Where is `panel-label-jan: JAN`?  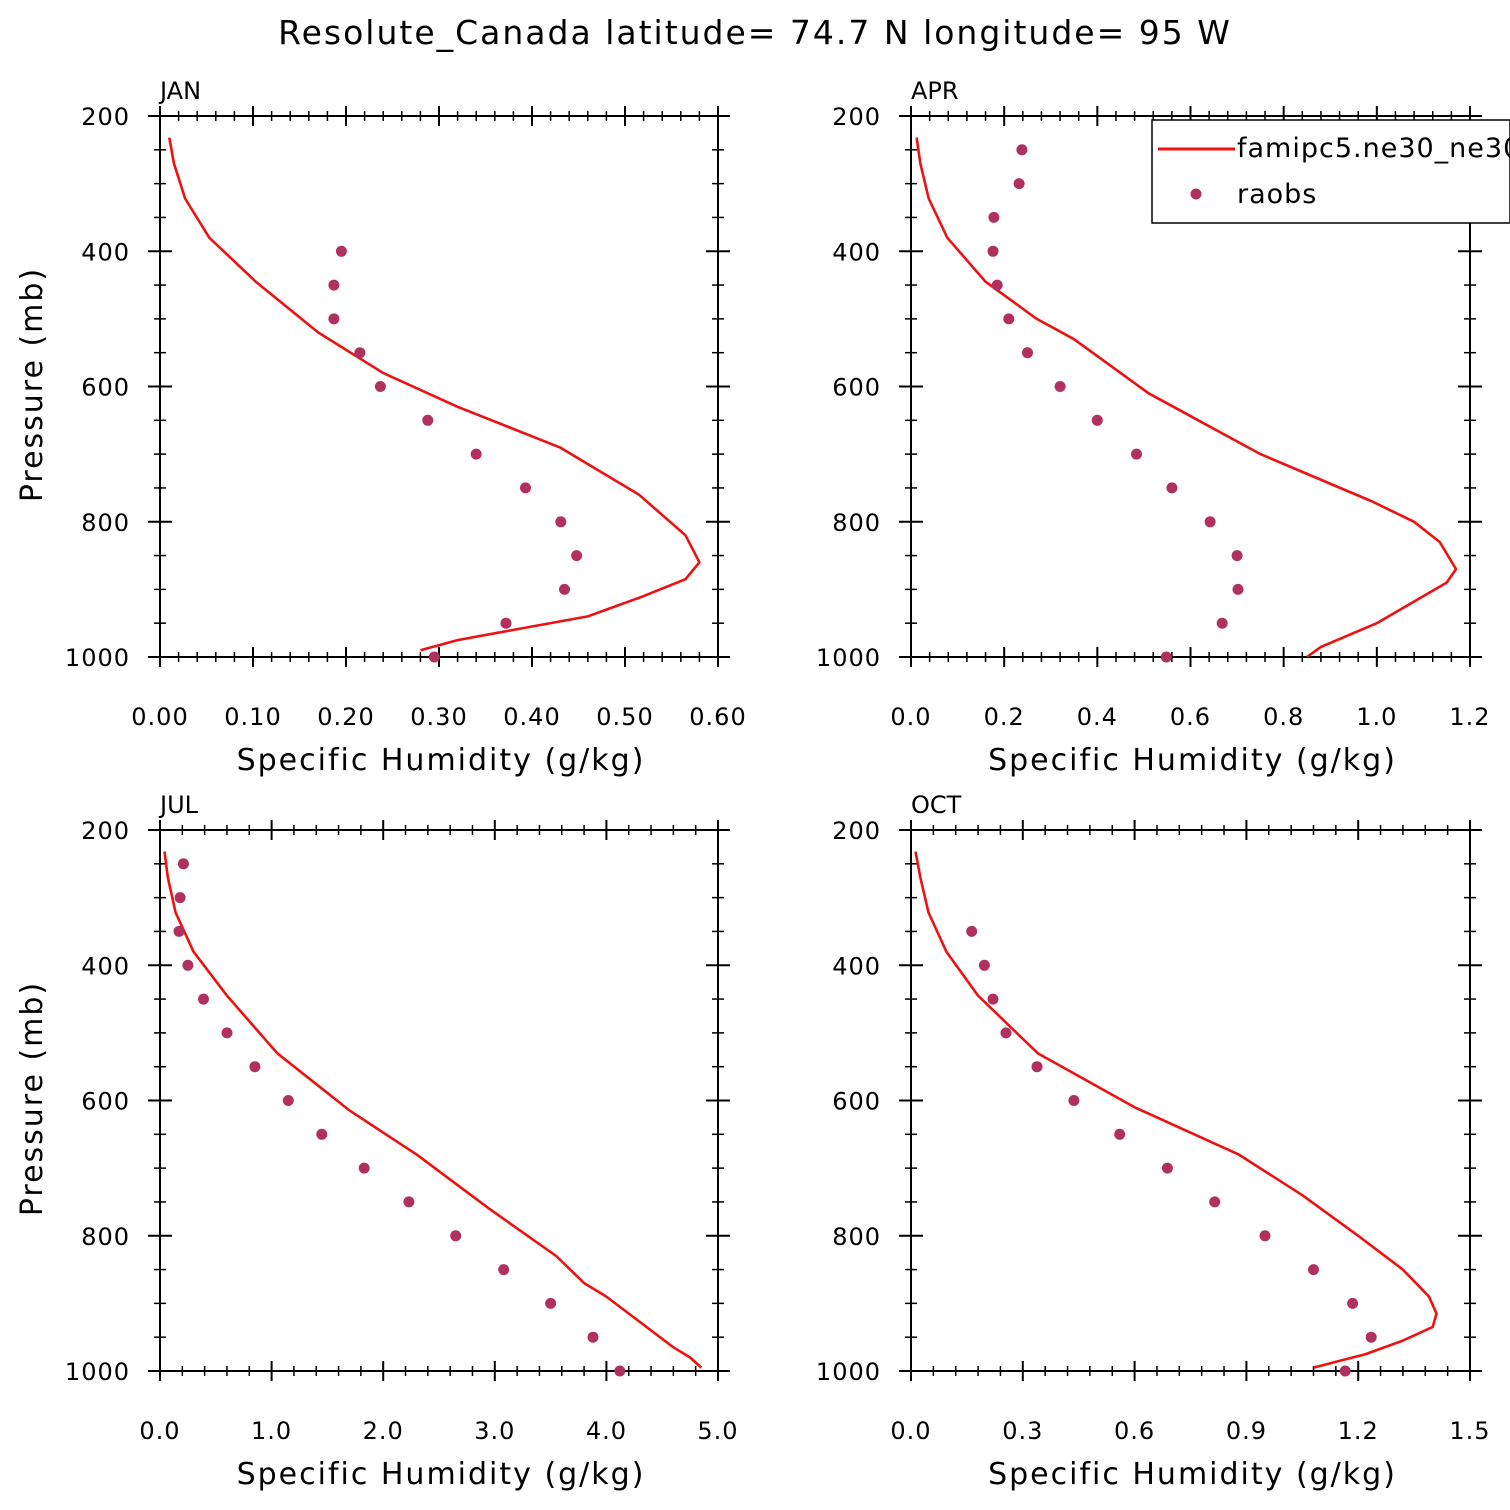 panel-label-jan: JAN is located at coordinates (179, 91).